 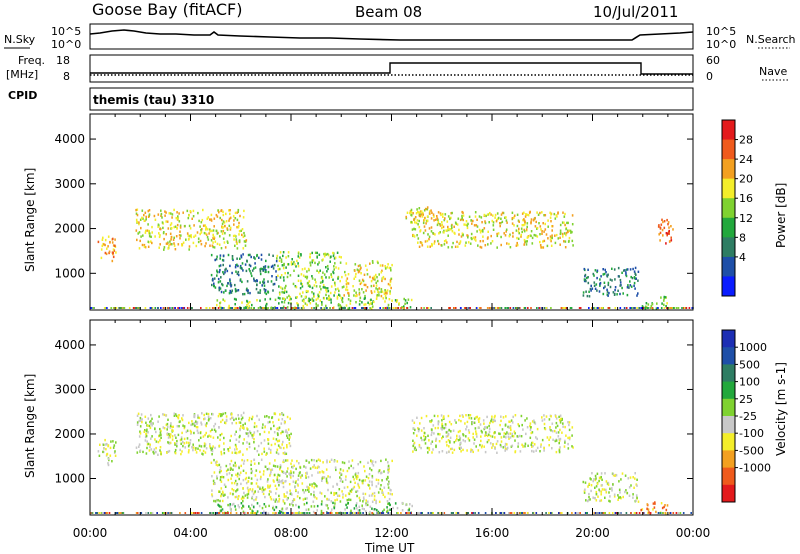 What do you see at coordinates (728, 407) in the screenshot?
I see `velocity-colorbar-segment` at bounding box center [728, 407].